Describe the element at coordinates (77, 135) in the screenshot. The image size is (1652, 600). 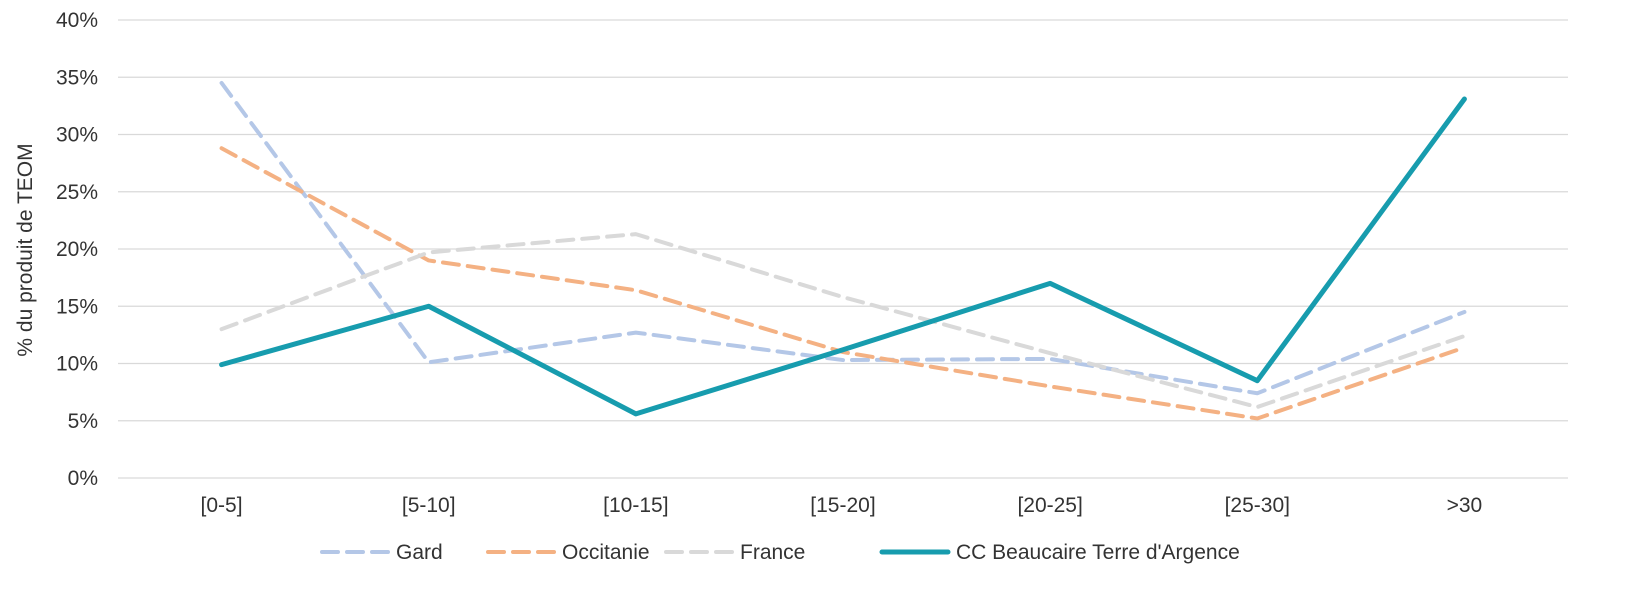
I see `y-tick-label: 30%` at that location.